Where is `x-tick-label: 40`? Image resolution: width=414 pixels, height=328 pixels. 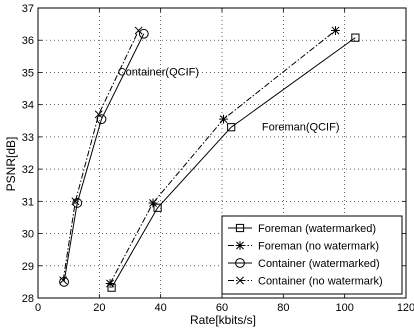
x-tick-label: 40 is located at coordinates (161, 308).